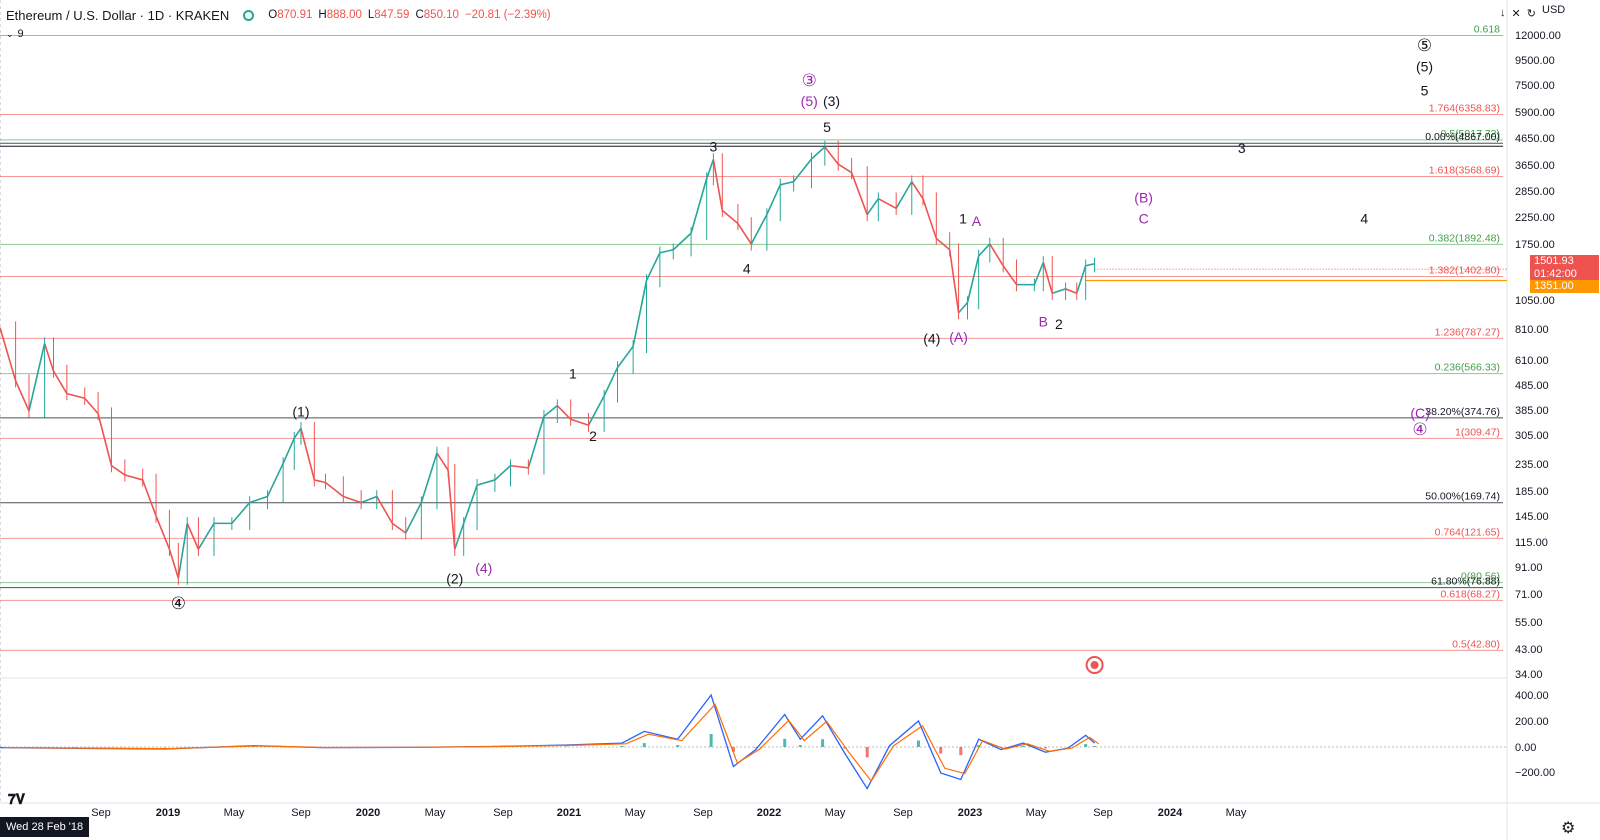 This screenshot has width=1600, height=840. I want to click on ohlc-value: 850.10, so click(441, 15).